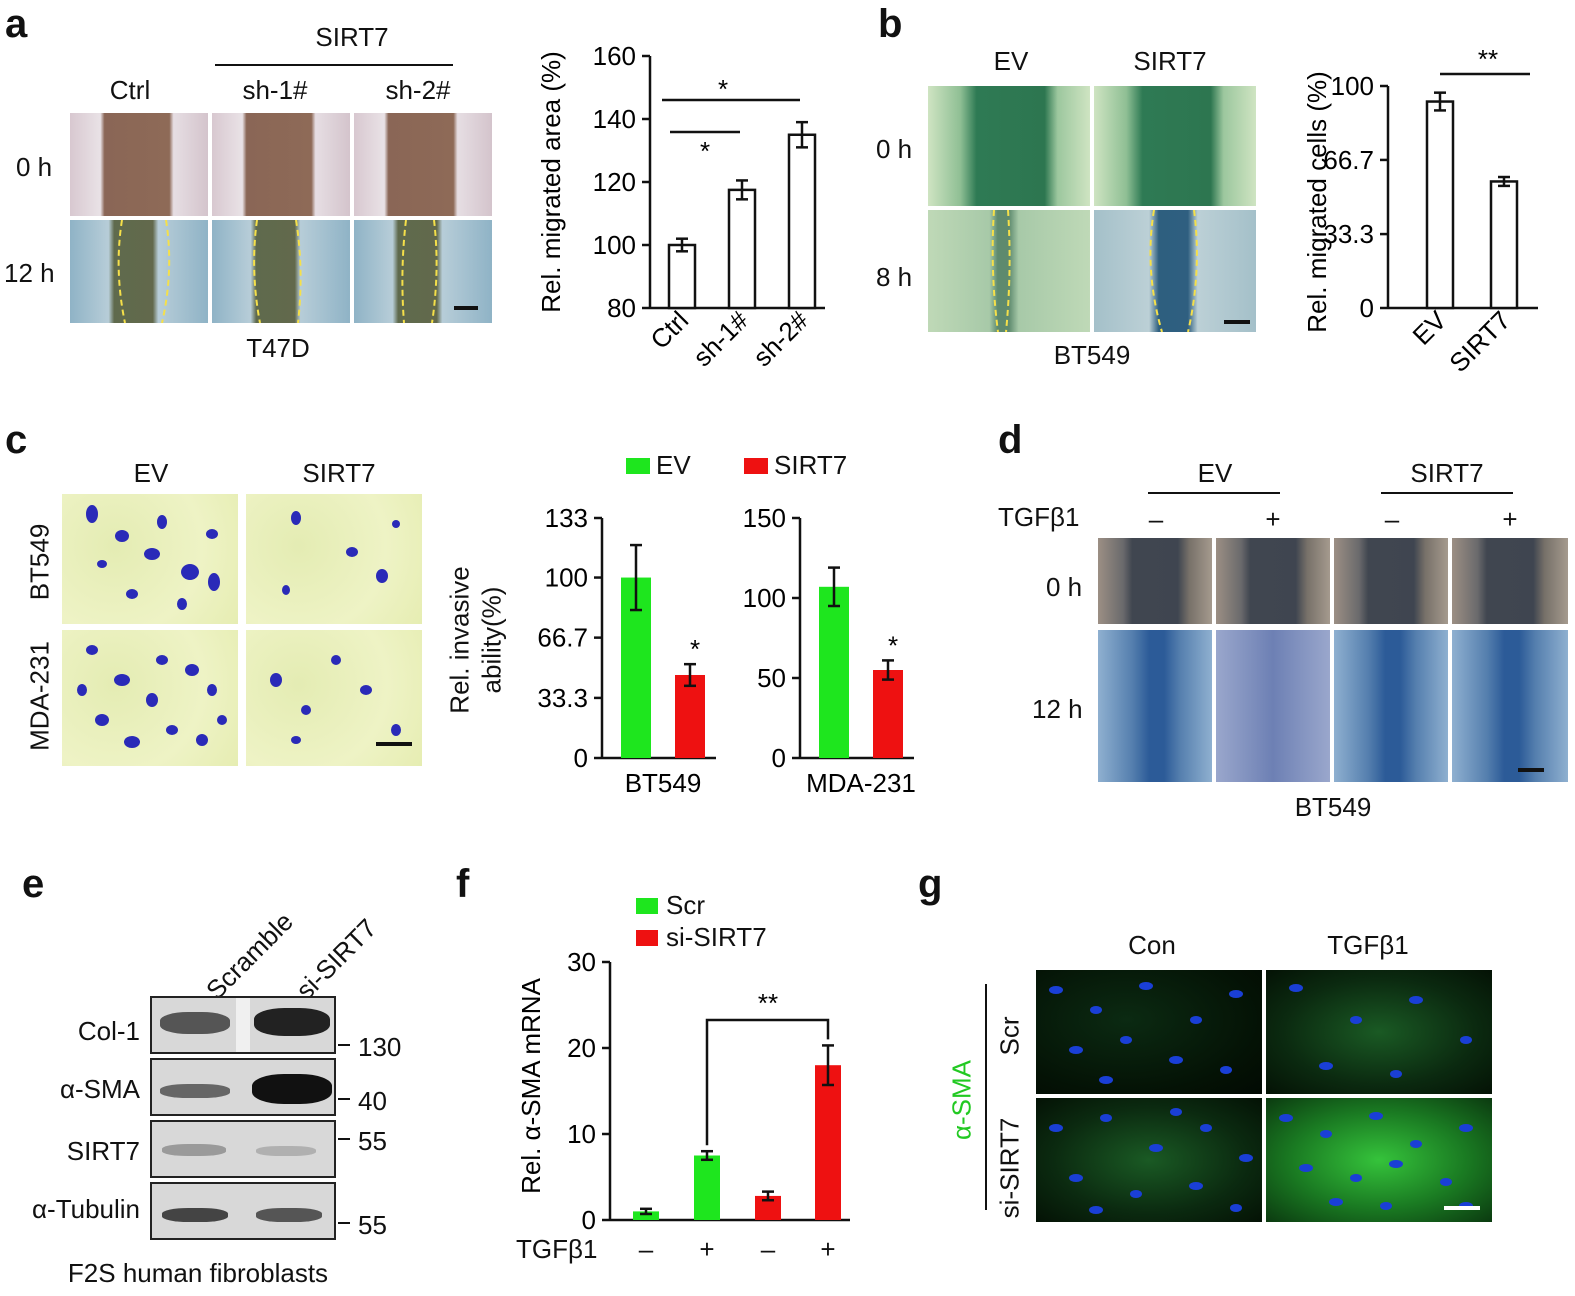 Image resolution: width=1575 pixels, height=1296 pixels. I want to click on panel-a-col-sh1: sh-1#, so click(275, 90).